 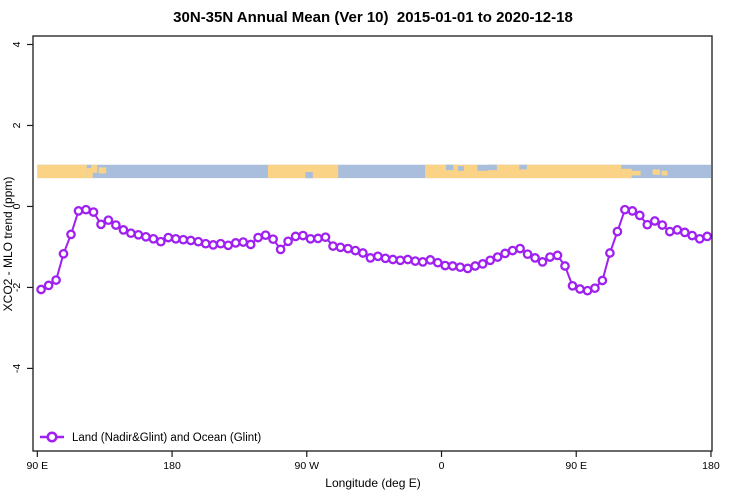 What do you see at coordinates (8, 244) in the screenshot?
I see `y-axis-title: XCO2 - MLO trend (ppm)` at bounding box center [8, 244].